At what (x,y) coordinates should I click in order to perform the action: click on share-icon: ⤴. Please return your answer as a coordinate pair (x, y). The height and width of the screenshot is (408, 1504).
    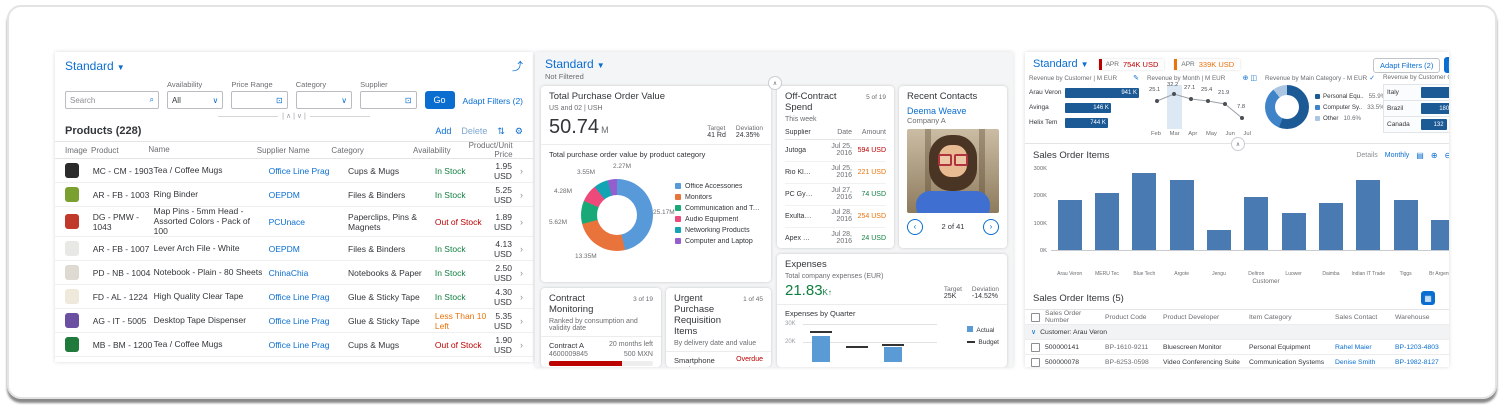
    Looking at the image, I should click on (517, 67).